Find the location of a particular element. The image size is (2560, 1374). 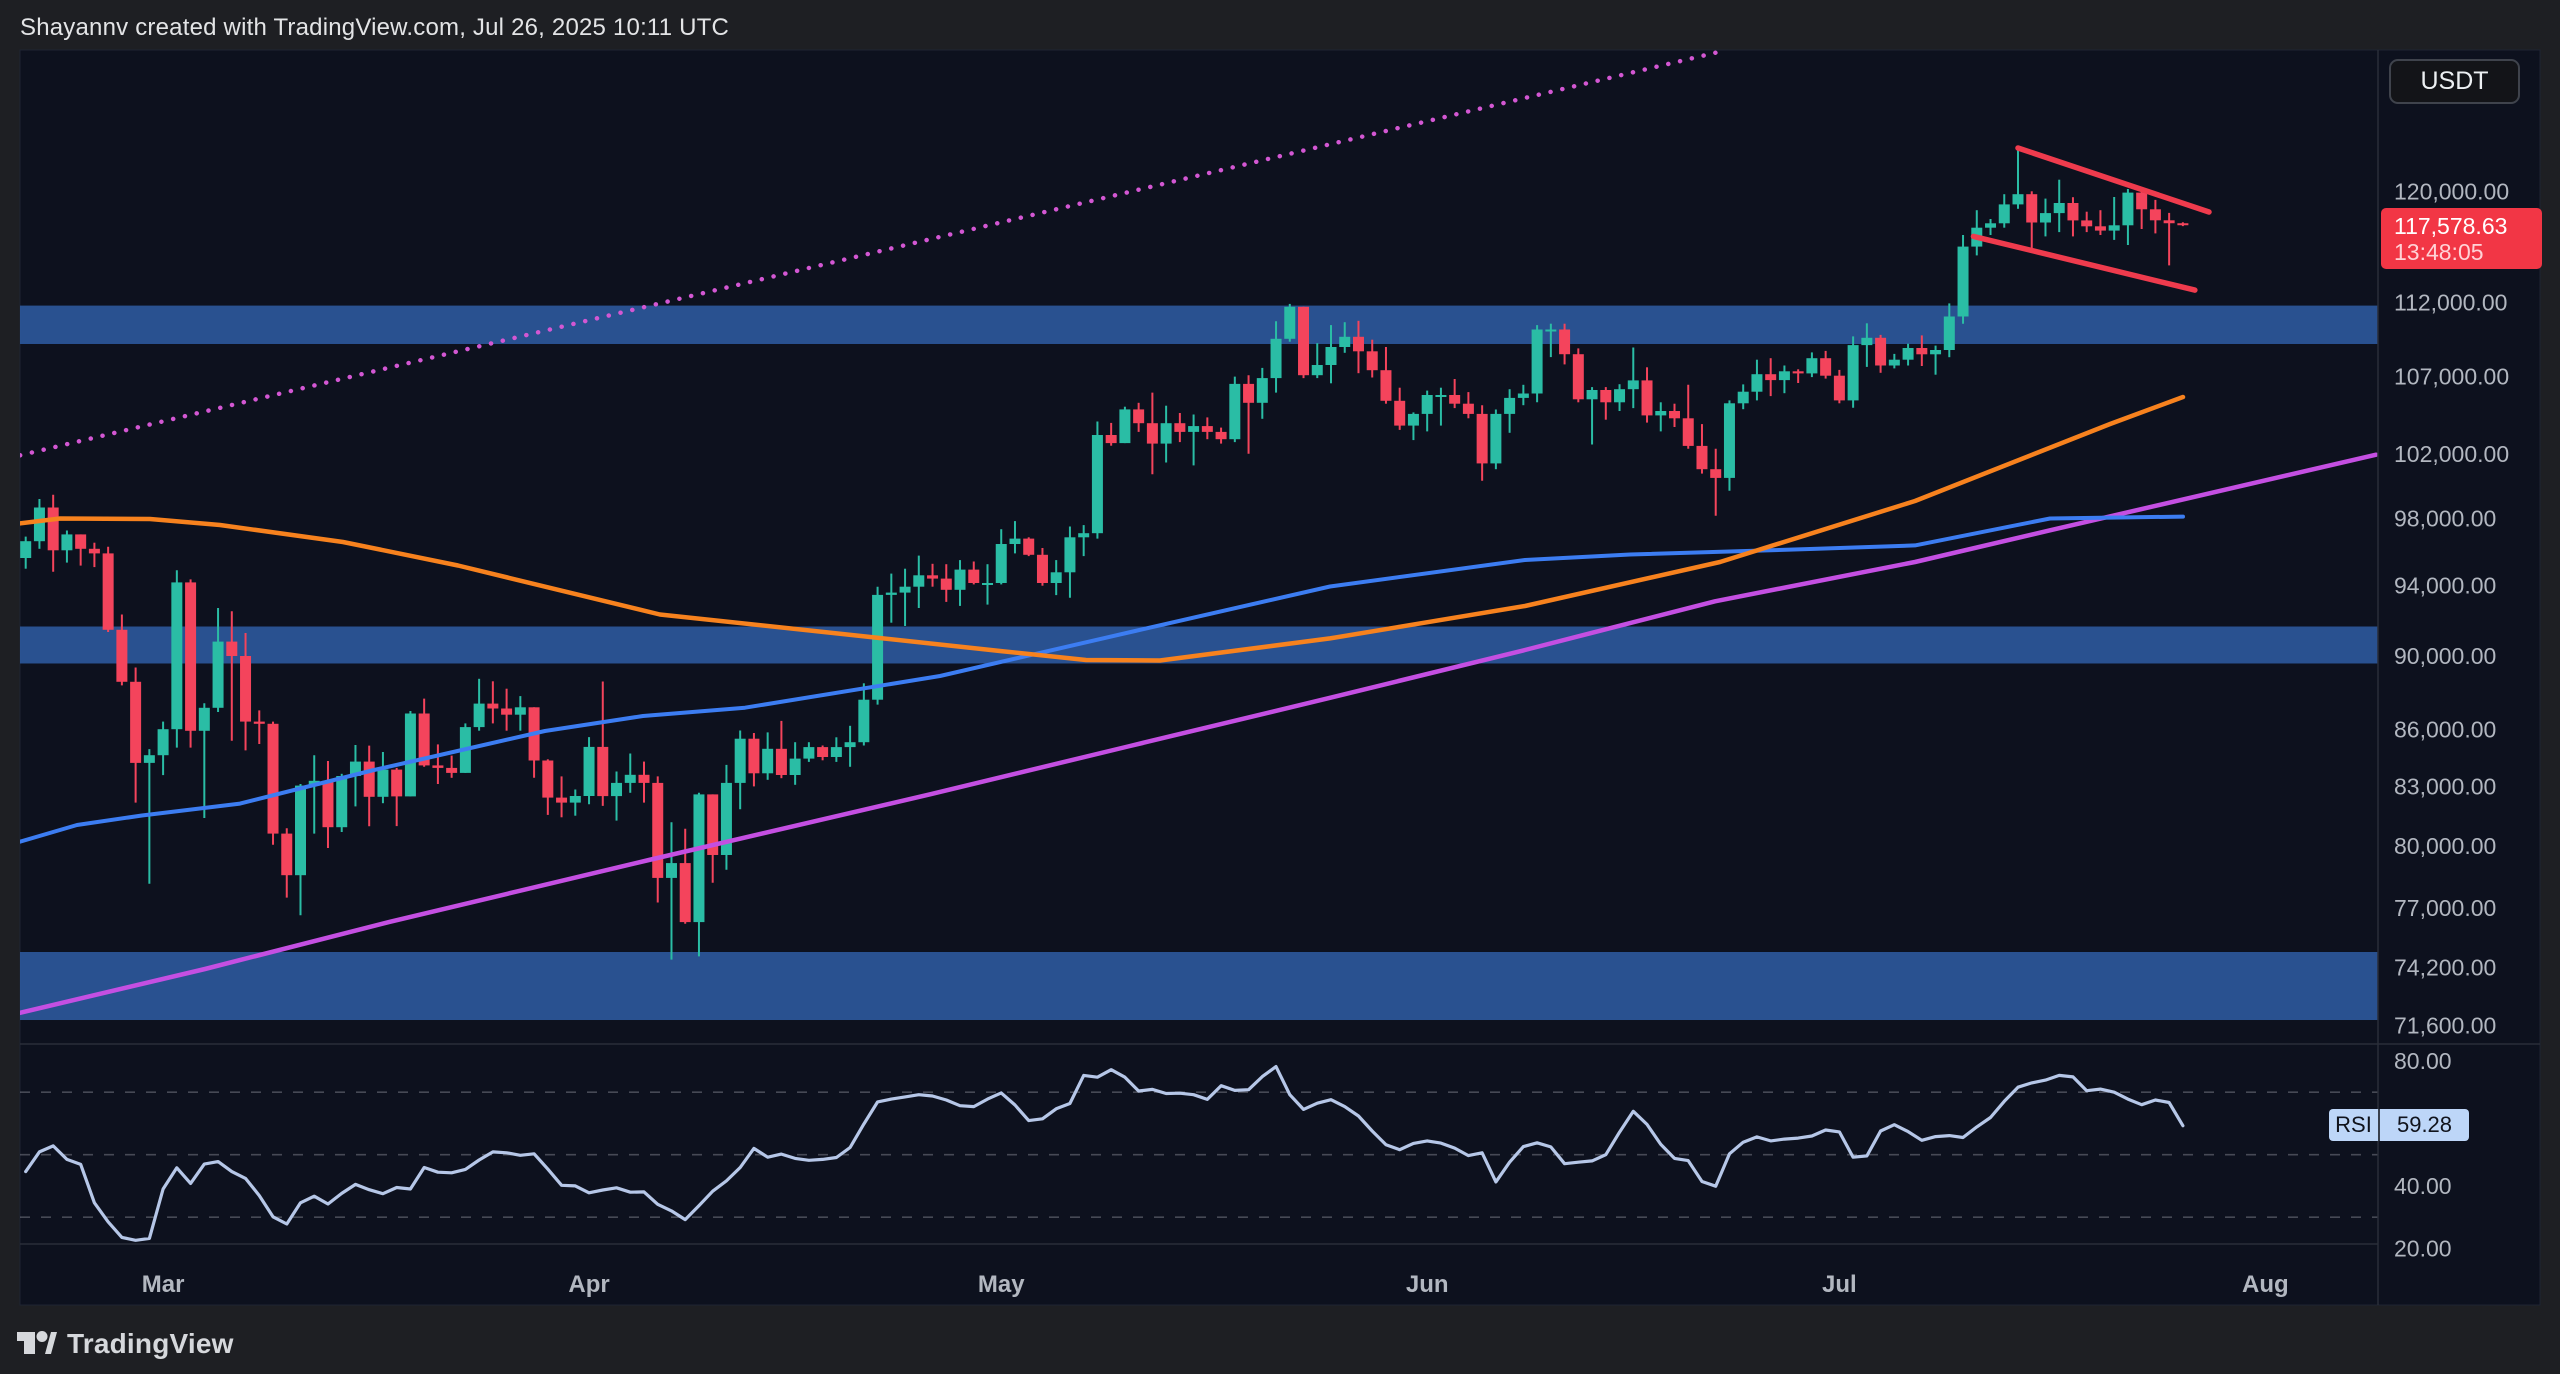

quote-currency-badge: USDT is located at coordinates (2454, 81).